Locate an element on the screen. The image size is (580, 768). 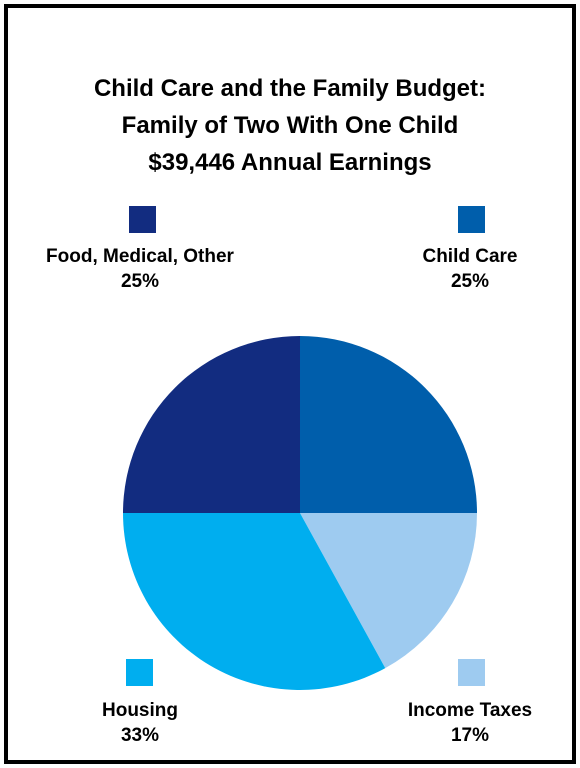
legend-swatch-income-taxes is located at coordinates (471, 672).